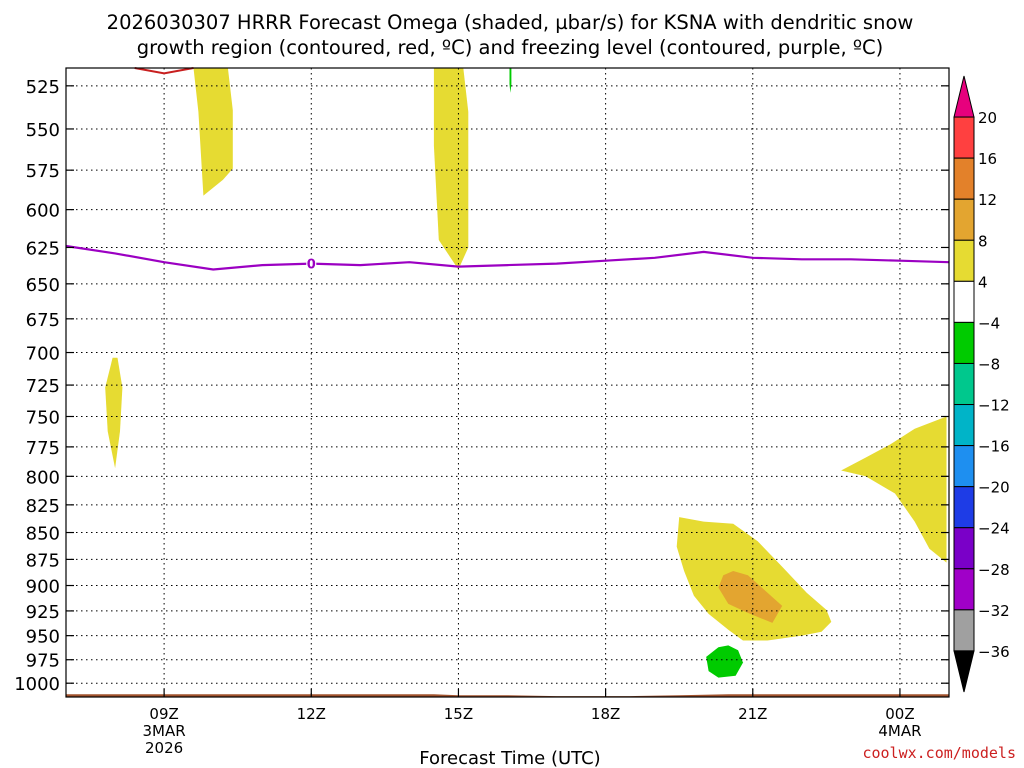 The height and width of the screenshot is (768, 1024). Describe the element at coordinates (507, 257) in the screenshot. I see `freezing-level-line` at that location.